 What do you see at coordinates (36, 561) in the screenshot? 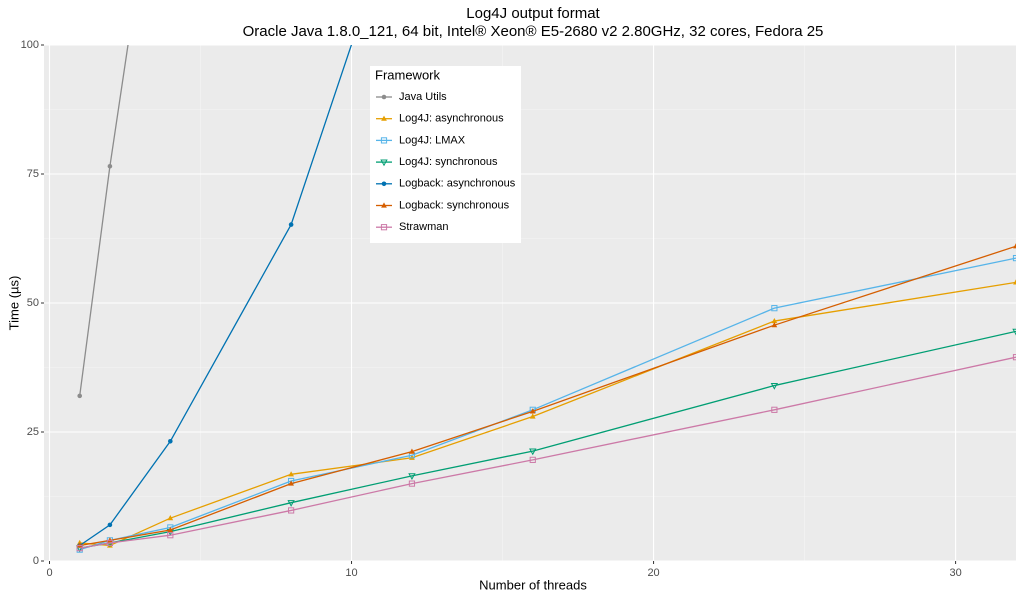
I see `y-tick-label: 0` at bounding box center [36, 561].